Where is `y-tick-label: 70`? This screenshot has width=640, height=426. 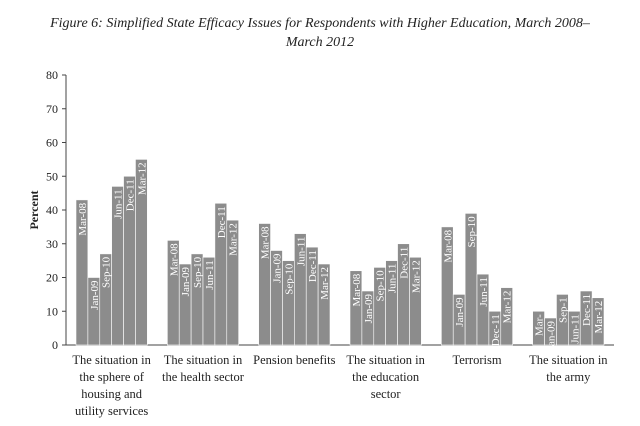
y-tick-label: 70 is located at coordinates (52, 109).